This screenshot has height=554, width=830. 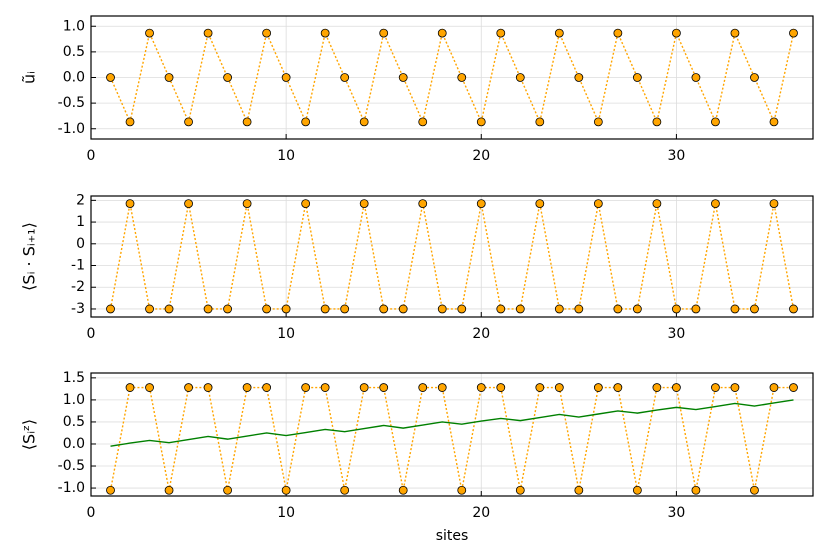 What do you see at coordinates (78, 287) in the screenshot?
I see `y-tick-label: -2` at bounding box center [78, 287].